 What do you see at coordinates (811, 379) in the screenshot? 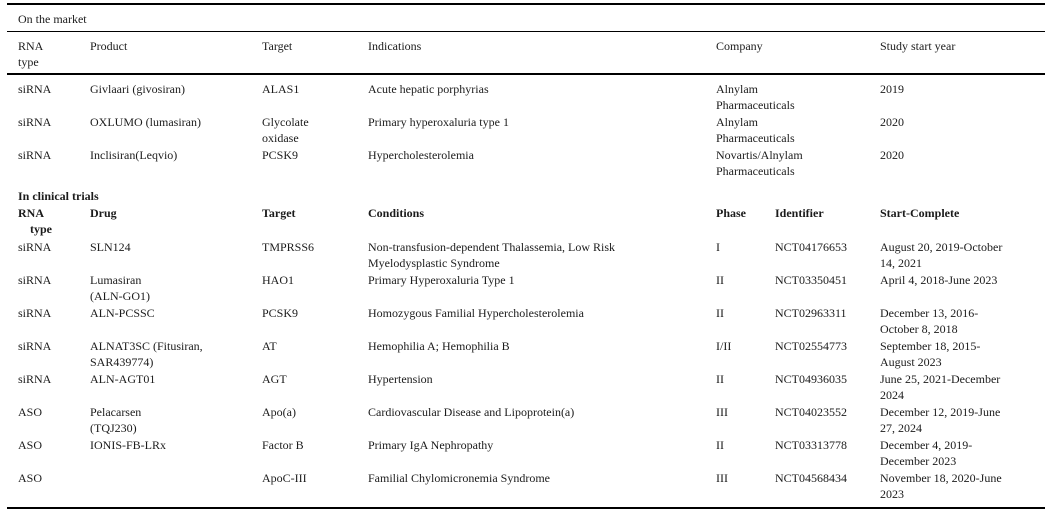
I see `table-cell: NCT04936035` at bounding box center [811, 379].